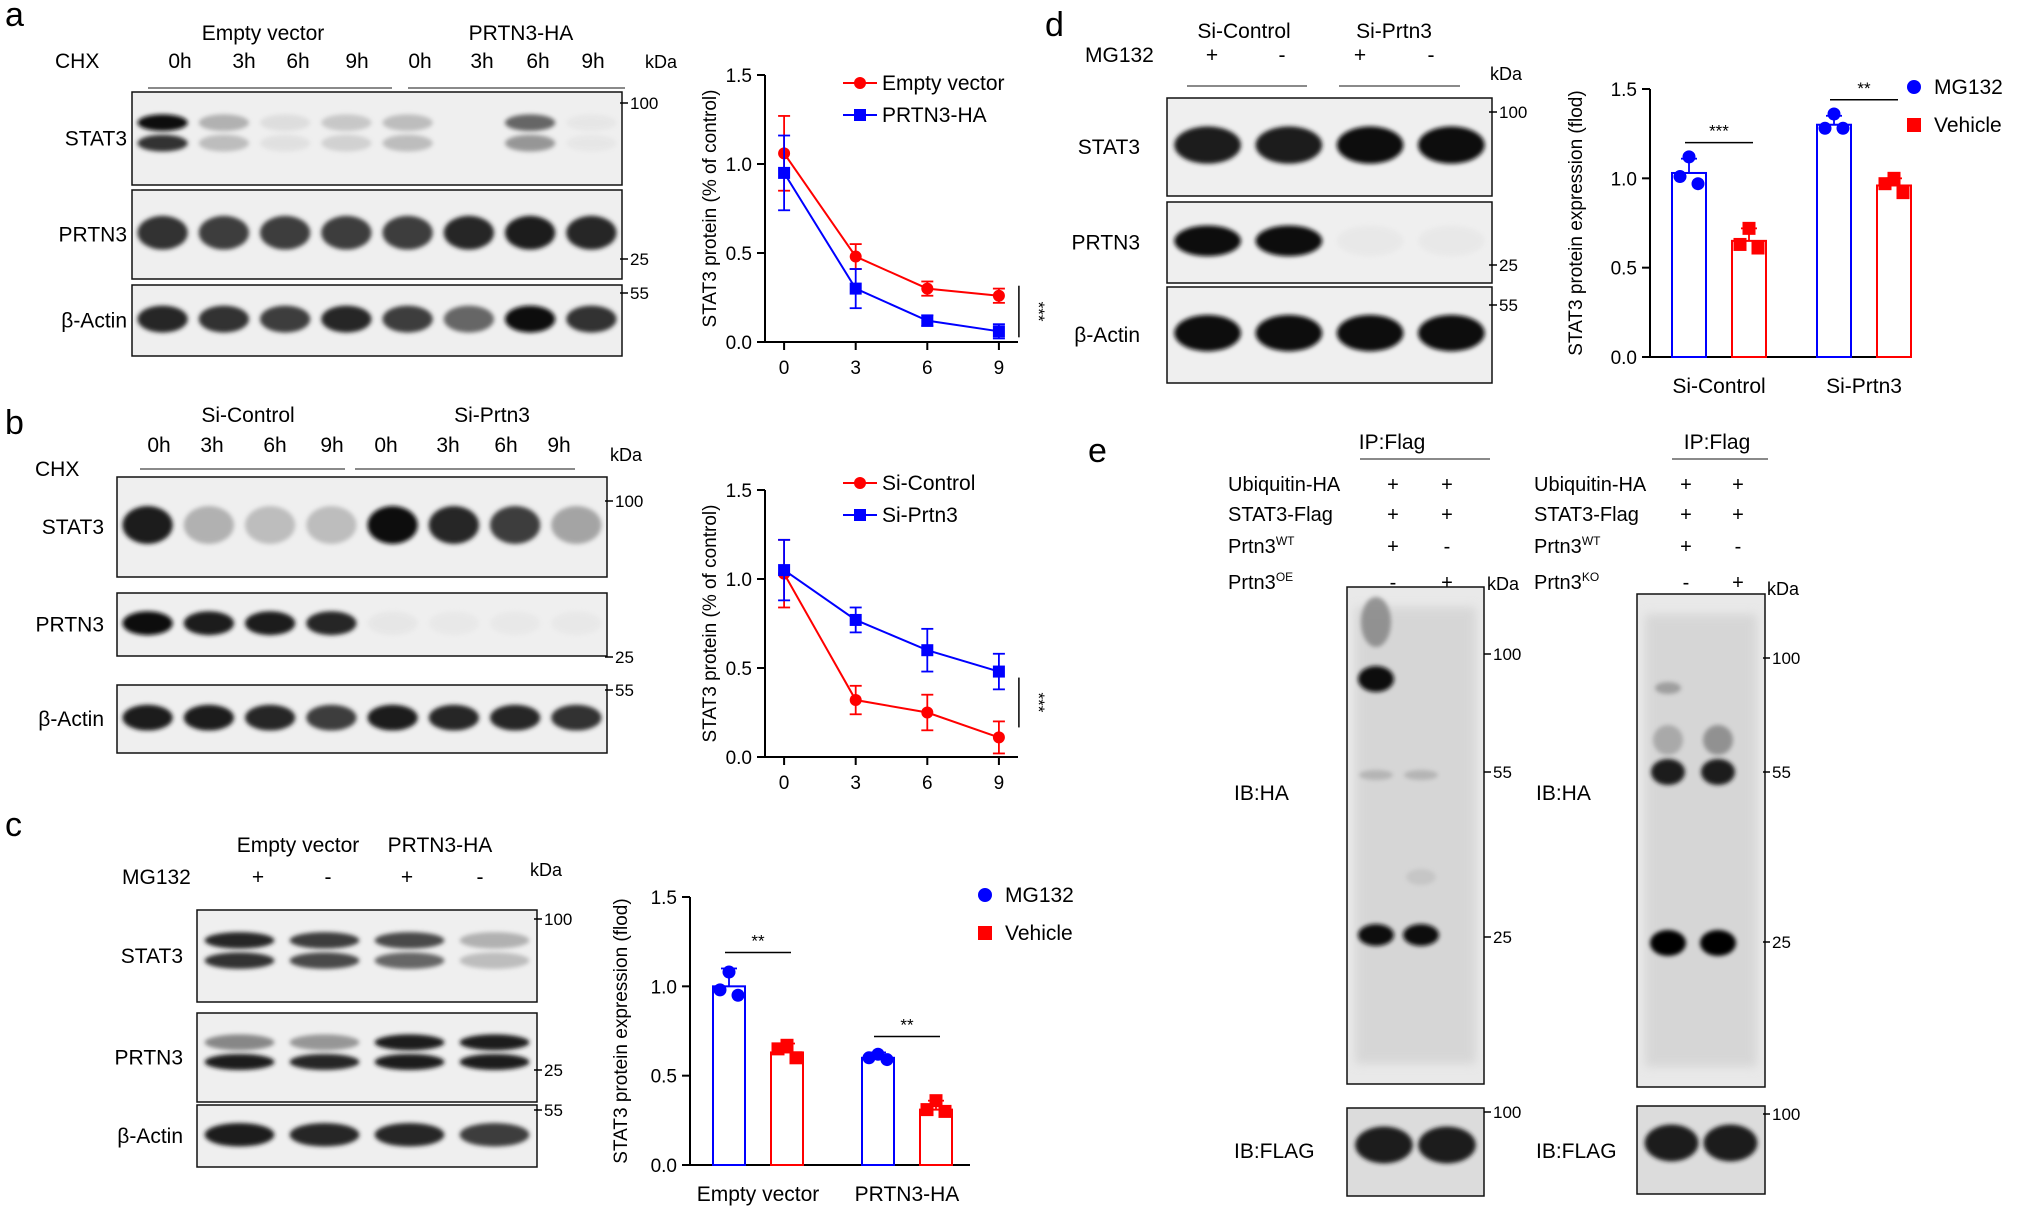 The height and width of the screenshot is (1206, 2025). I want to click on lane-label: 6h, so click(537, 61).